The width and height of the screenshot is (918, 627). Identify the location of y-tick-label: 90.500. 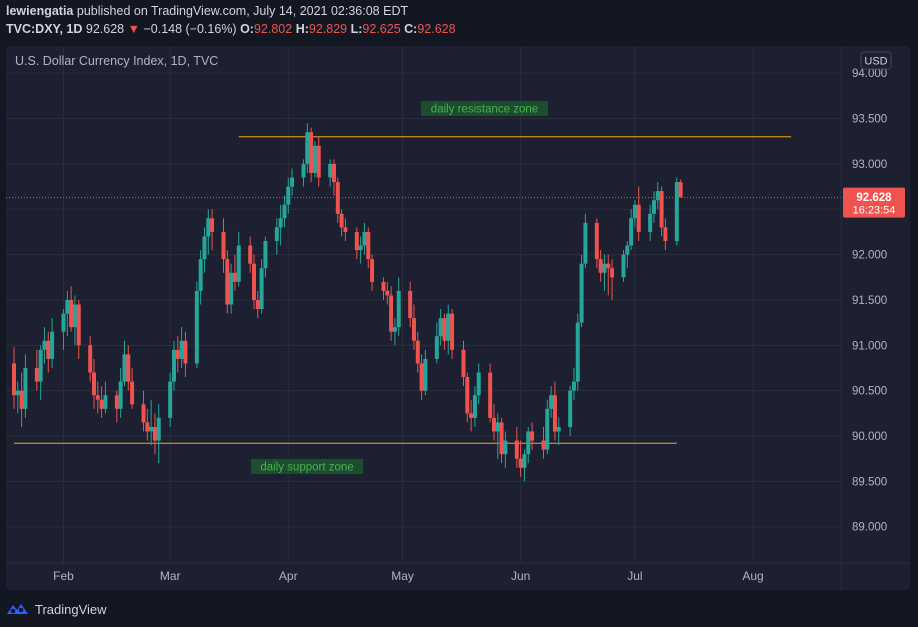
(869, 392).